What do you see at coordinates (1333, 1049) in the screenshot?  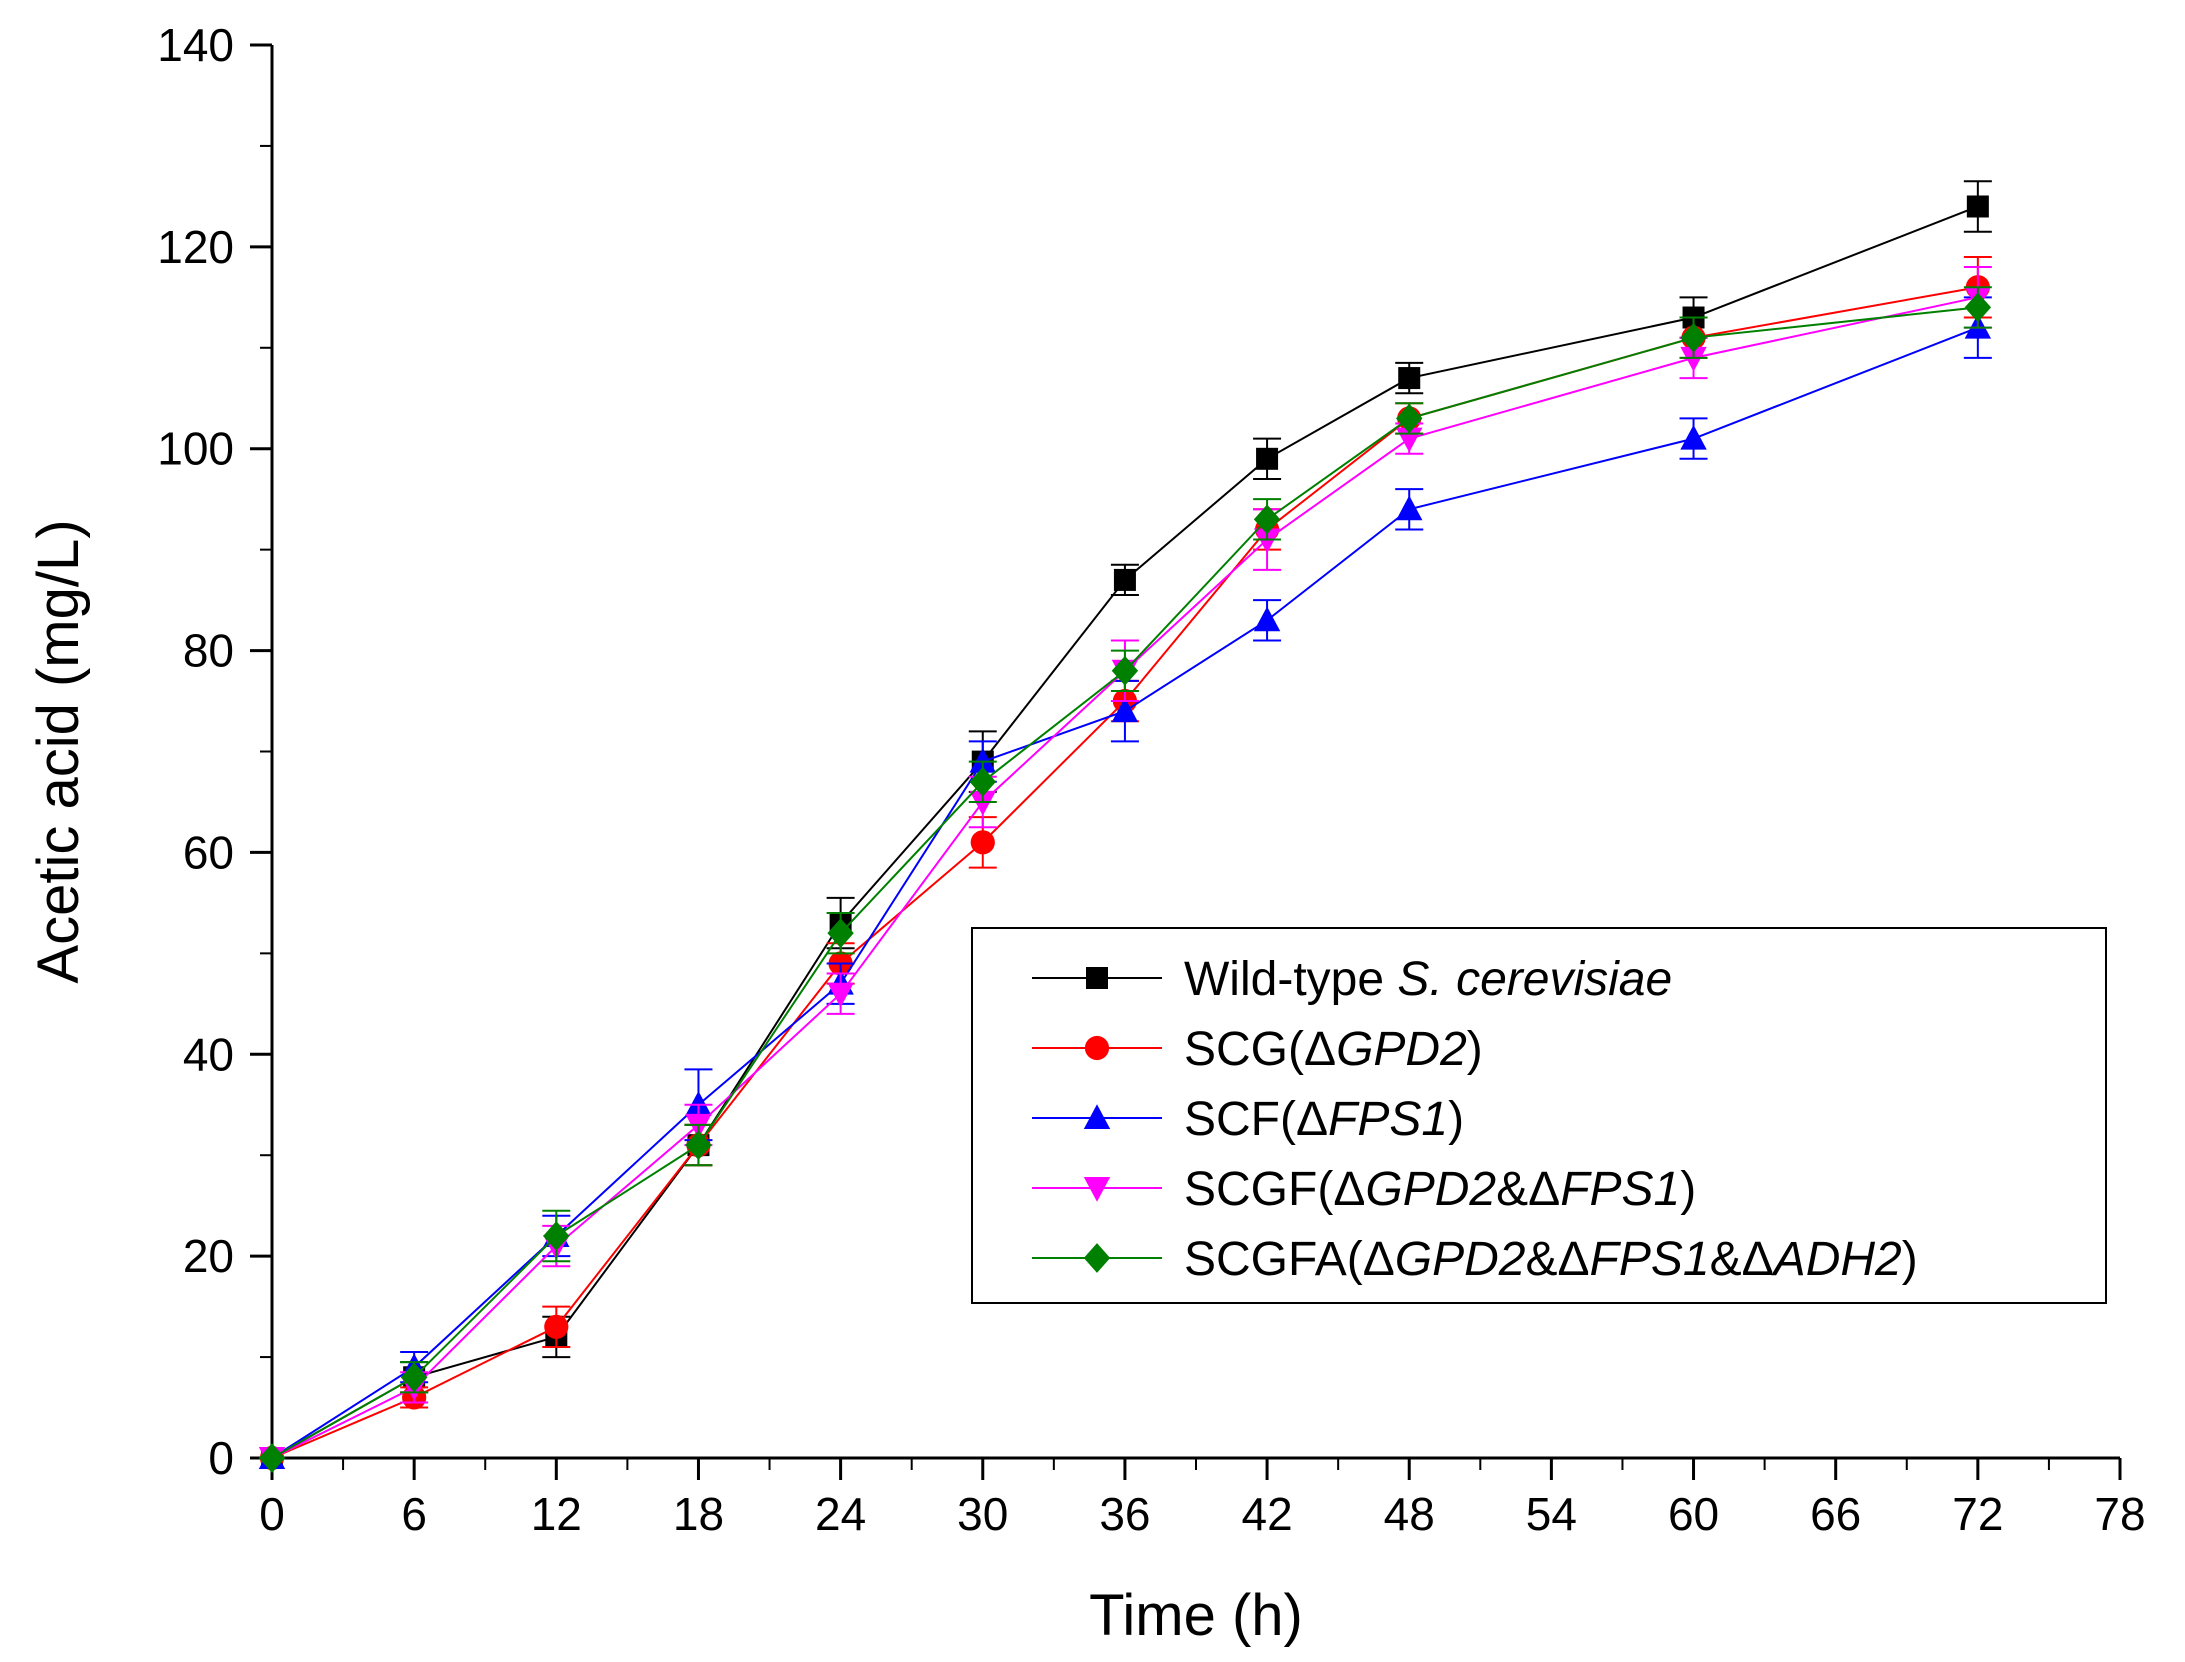 I see `legend-label: SCG(ΔGPD2)` at bounding box center [1333, 1049].